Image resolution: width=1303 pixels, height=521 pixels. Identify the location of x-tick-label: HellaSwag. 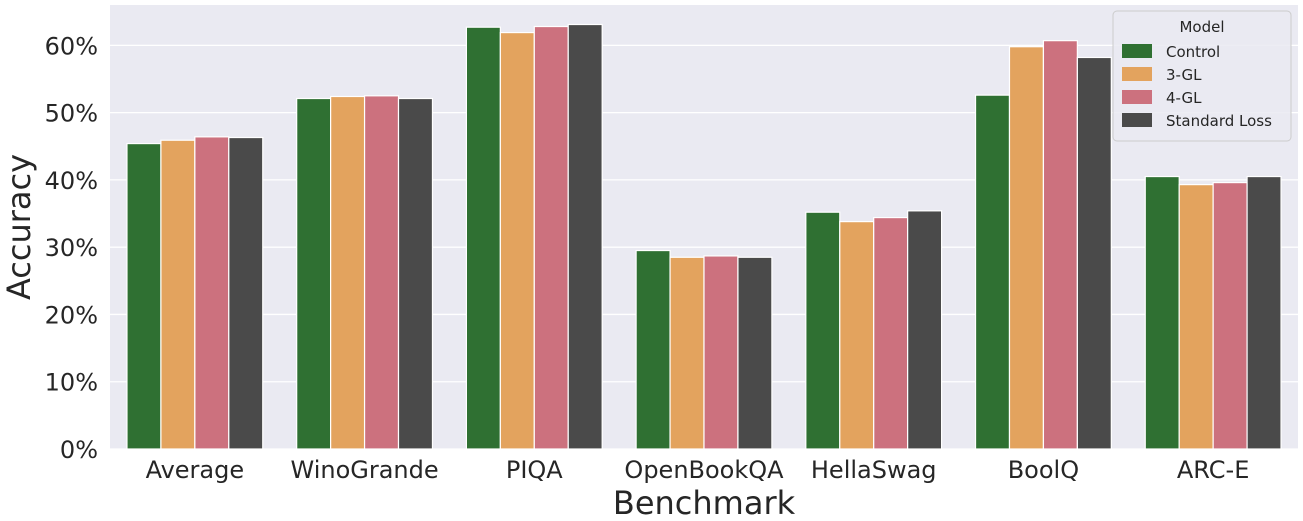
(874, 470).